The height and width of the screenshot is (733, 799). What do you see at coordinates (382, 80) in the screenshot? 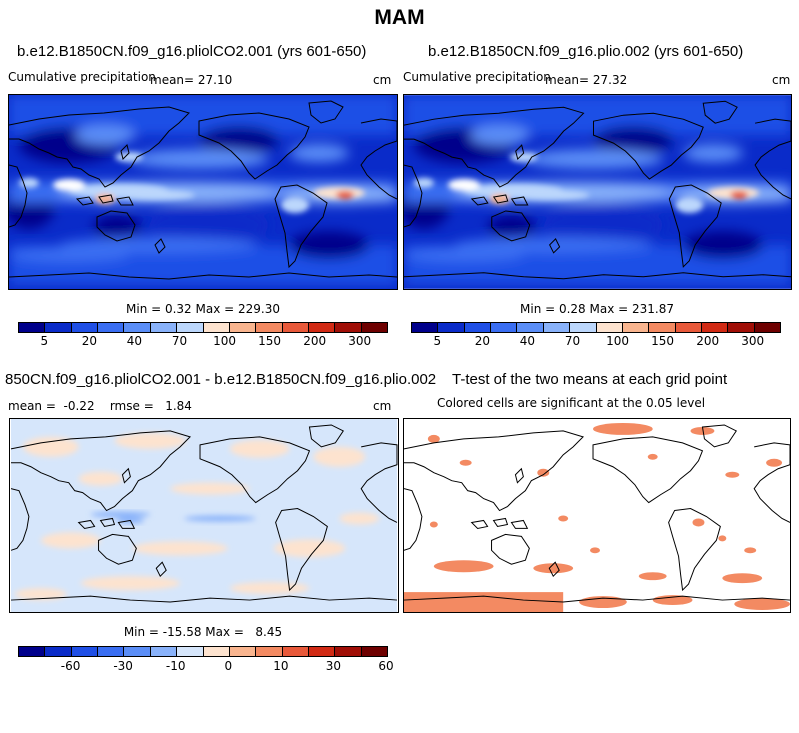
I see `panel1-units: cm` at bounding box center [382, 80].